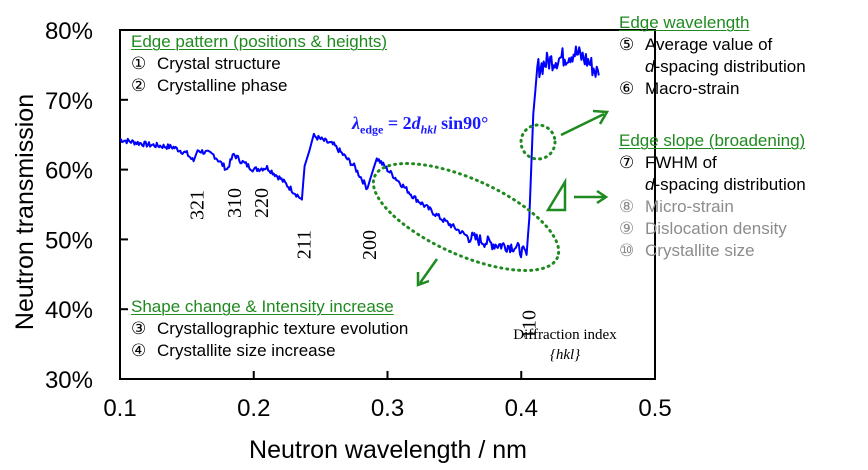 The width and height of the screenshot is (868, 470). Describe the element at coordinates (538, 142) in the screenshot. I see `edge-position-circle` at that location.